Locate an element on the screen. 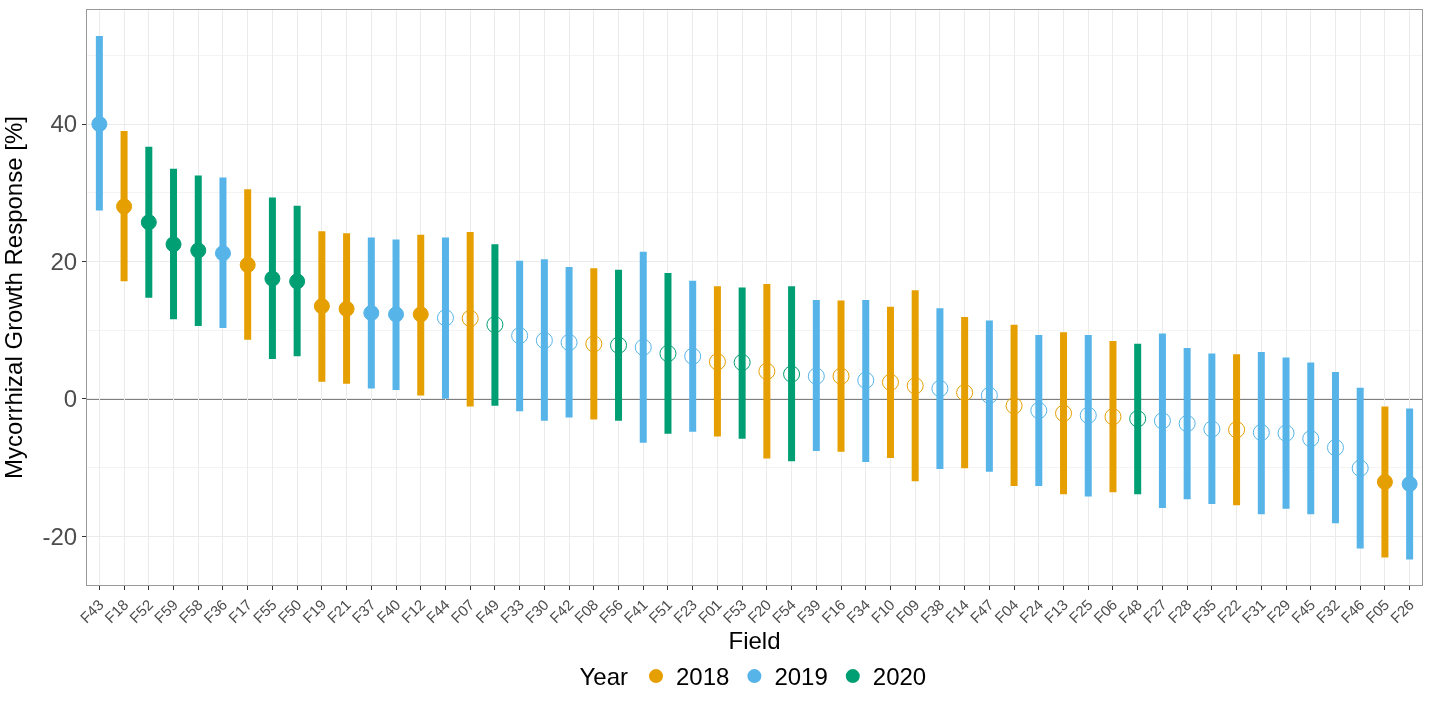 The width and height of the screenshot is (1430, 707). y-tick-label: 0 is located at coordinates (70, 399).